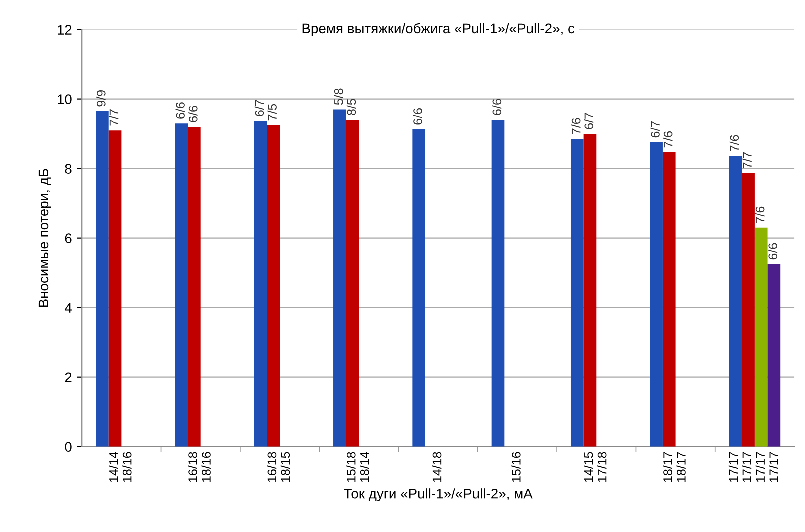  I want to click on y-tick-label: 0, so click(68, 447).